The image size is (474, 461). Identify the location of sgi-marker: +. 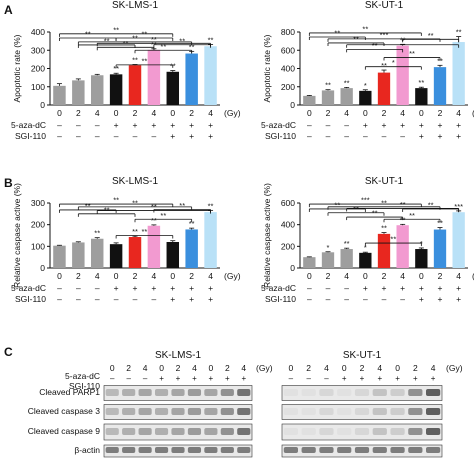
(421, 299).